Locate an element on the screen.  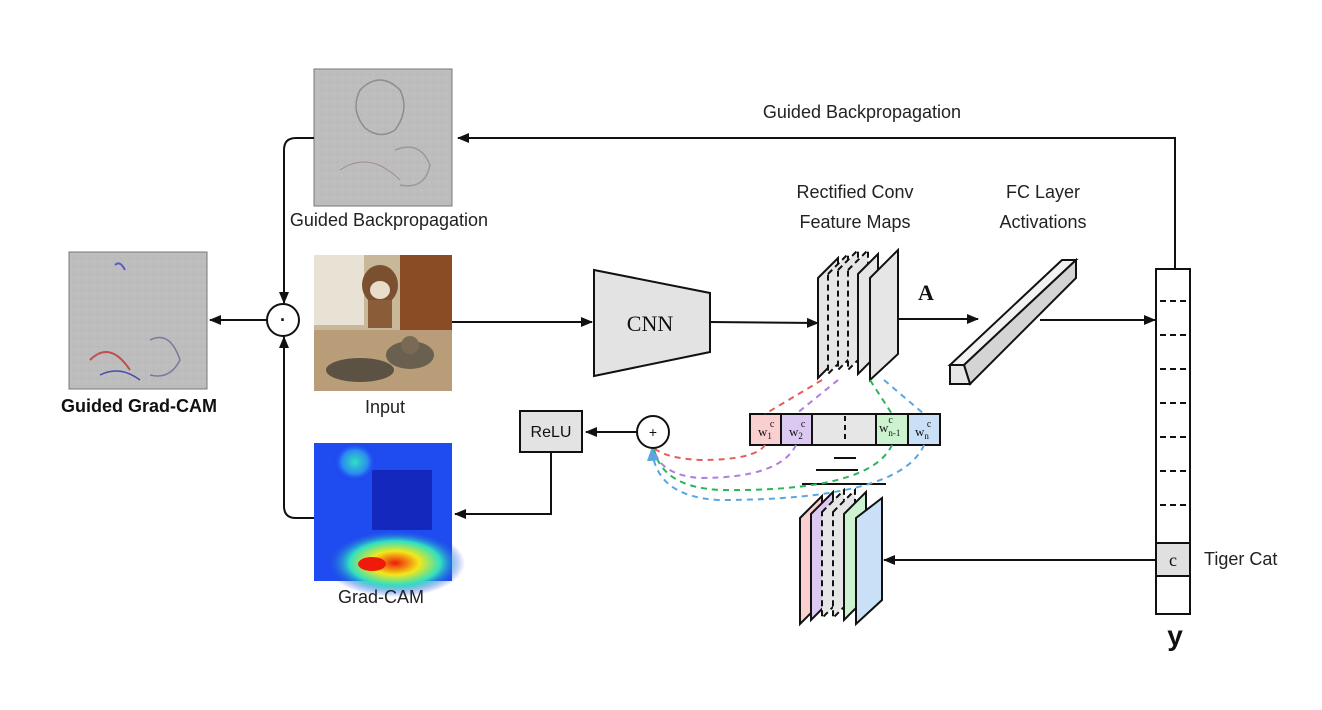
cnn-to-feature-maps-arrow is located at coordinates (764, 322).